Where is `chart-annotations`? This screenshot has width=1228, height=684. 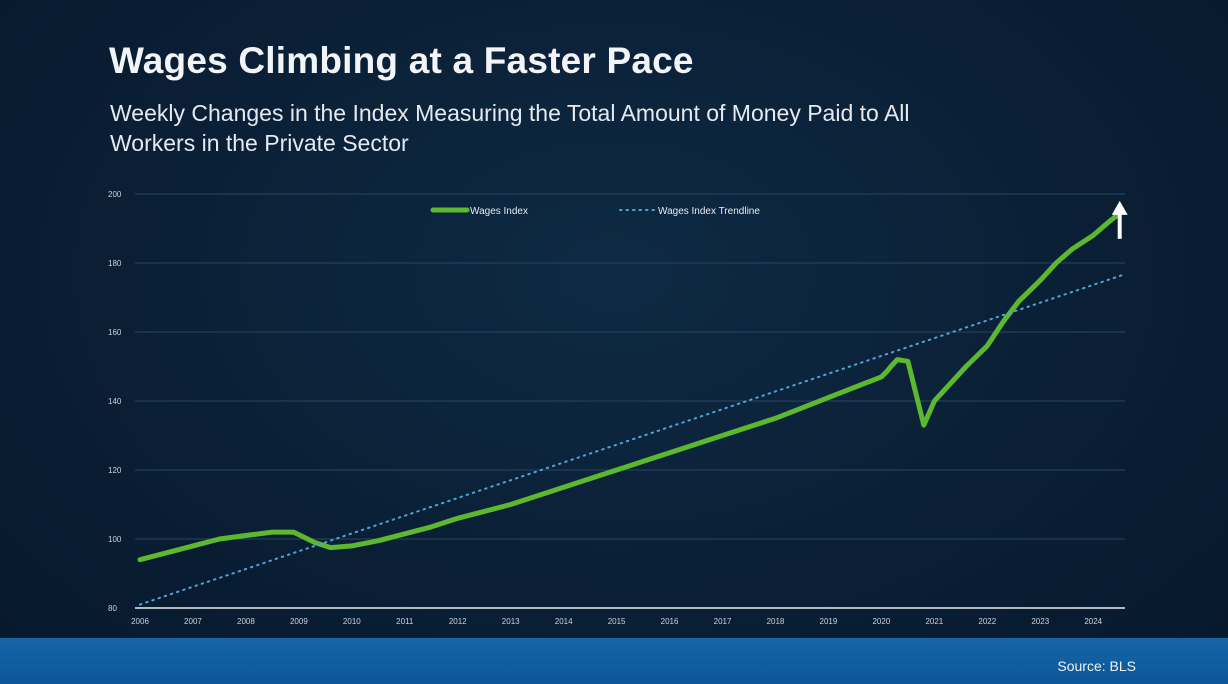
chart-annotations is located at coordinates (1119, 219).